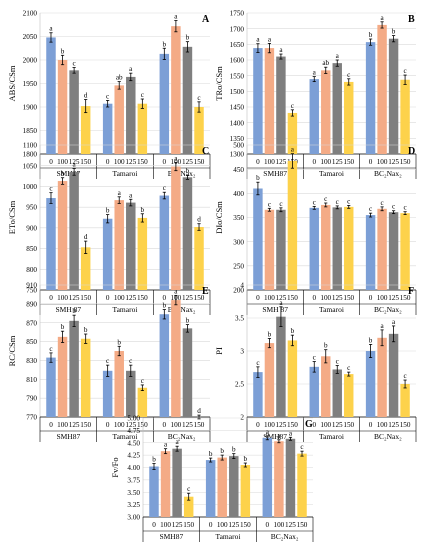  Describe the element at coordinates (237, 45) in the screenshot. I see `y-tick-label: 1650` at that location.